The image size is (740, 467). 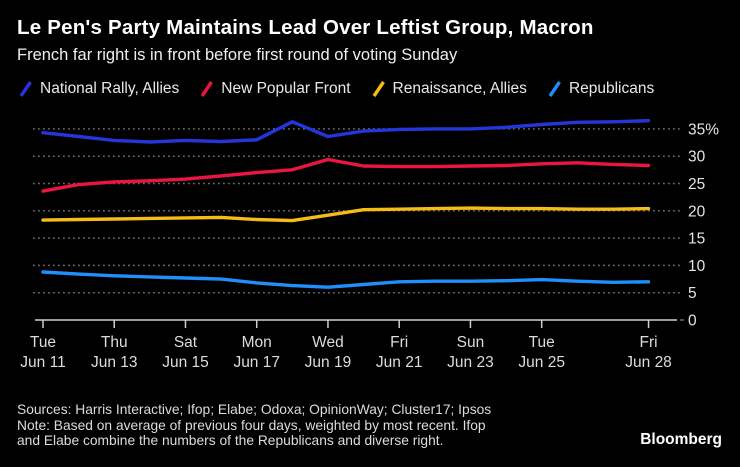 What do you see at coordinates (346, 131) in the screenshot?
I see `series-line-national-rally-allies` at bounding box center [346, 131].